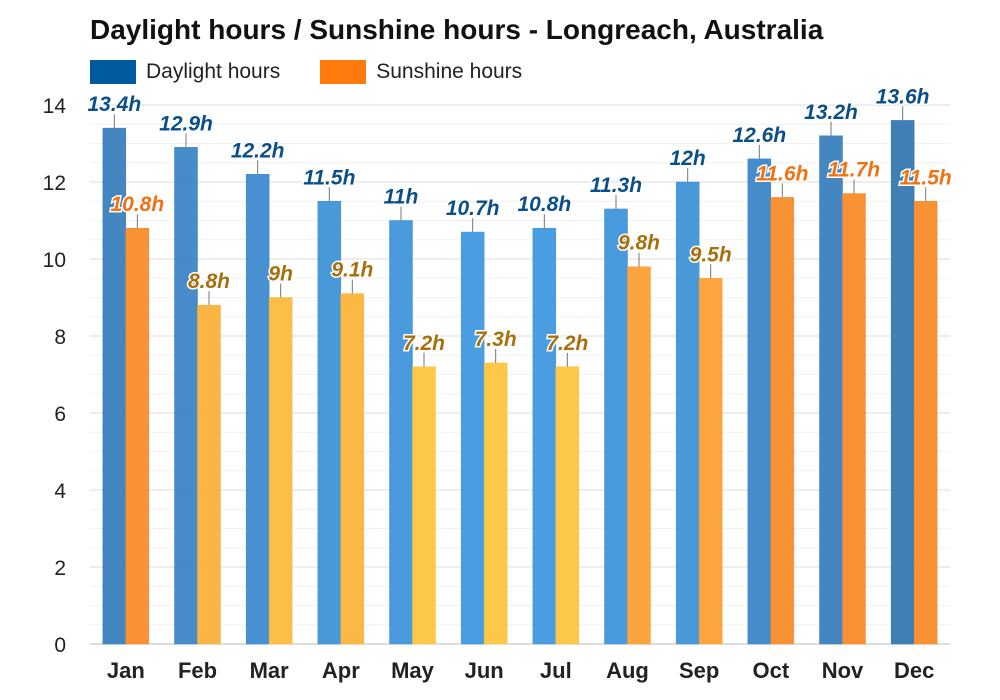  What do you see at coordinates (759, 135) in the screenshot?
I see `daylight-data-label: 12.6h` at bounding box center [759, 135].